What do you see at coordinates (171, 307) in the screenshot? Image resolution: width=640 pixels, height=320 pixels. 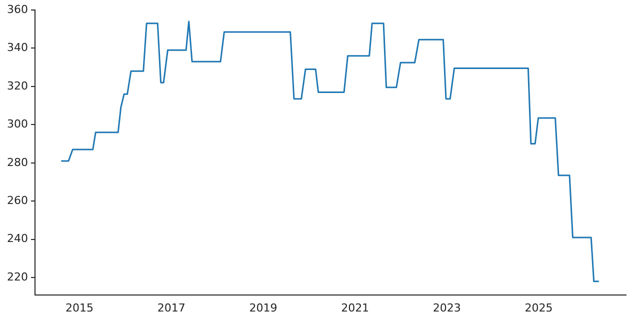 I see `x-tick-label: 2017` at bounding box center [171, 307].